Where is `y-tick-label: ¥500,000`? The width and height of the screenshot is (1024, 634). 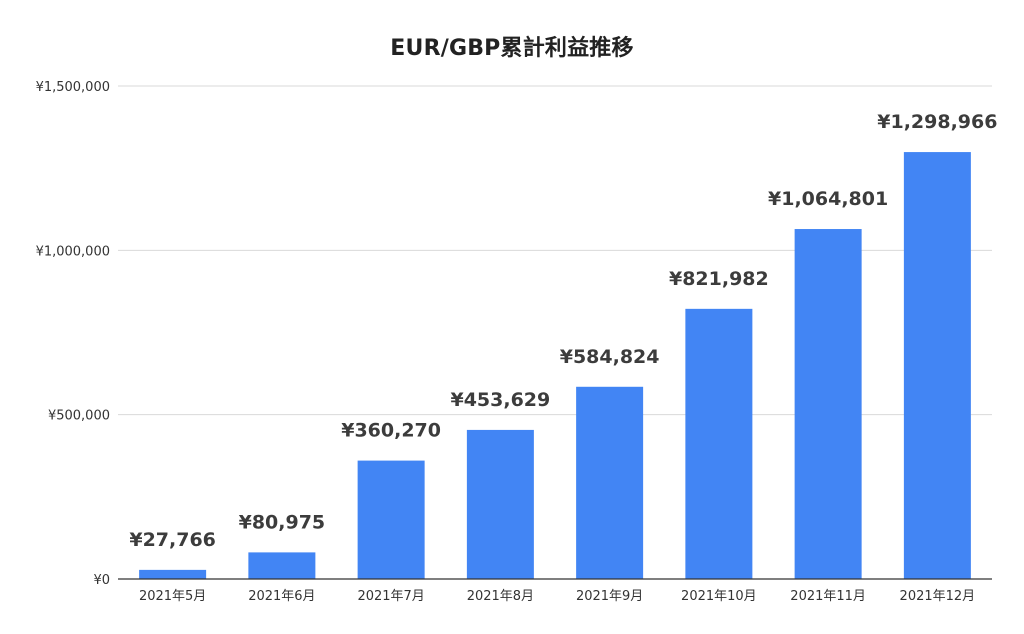
y-tick-label: ¥500,000 is located at coordinates (79, 416).